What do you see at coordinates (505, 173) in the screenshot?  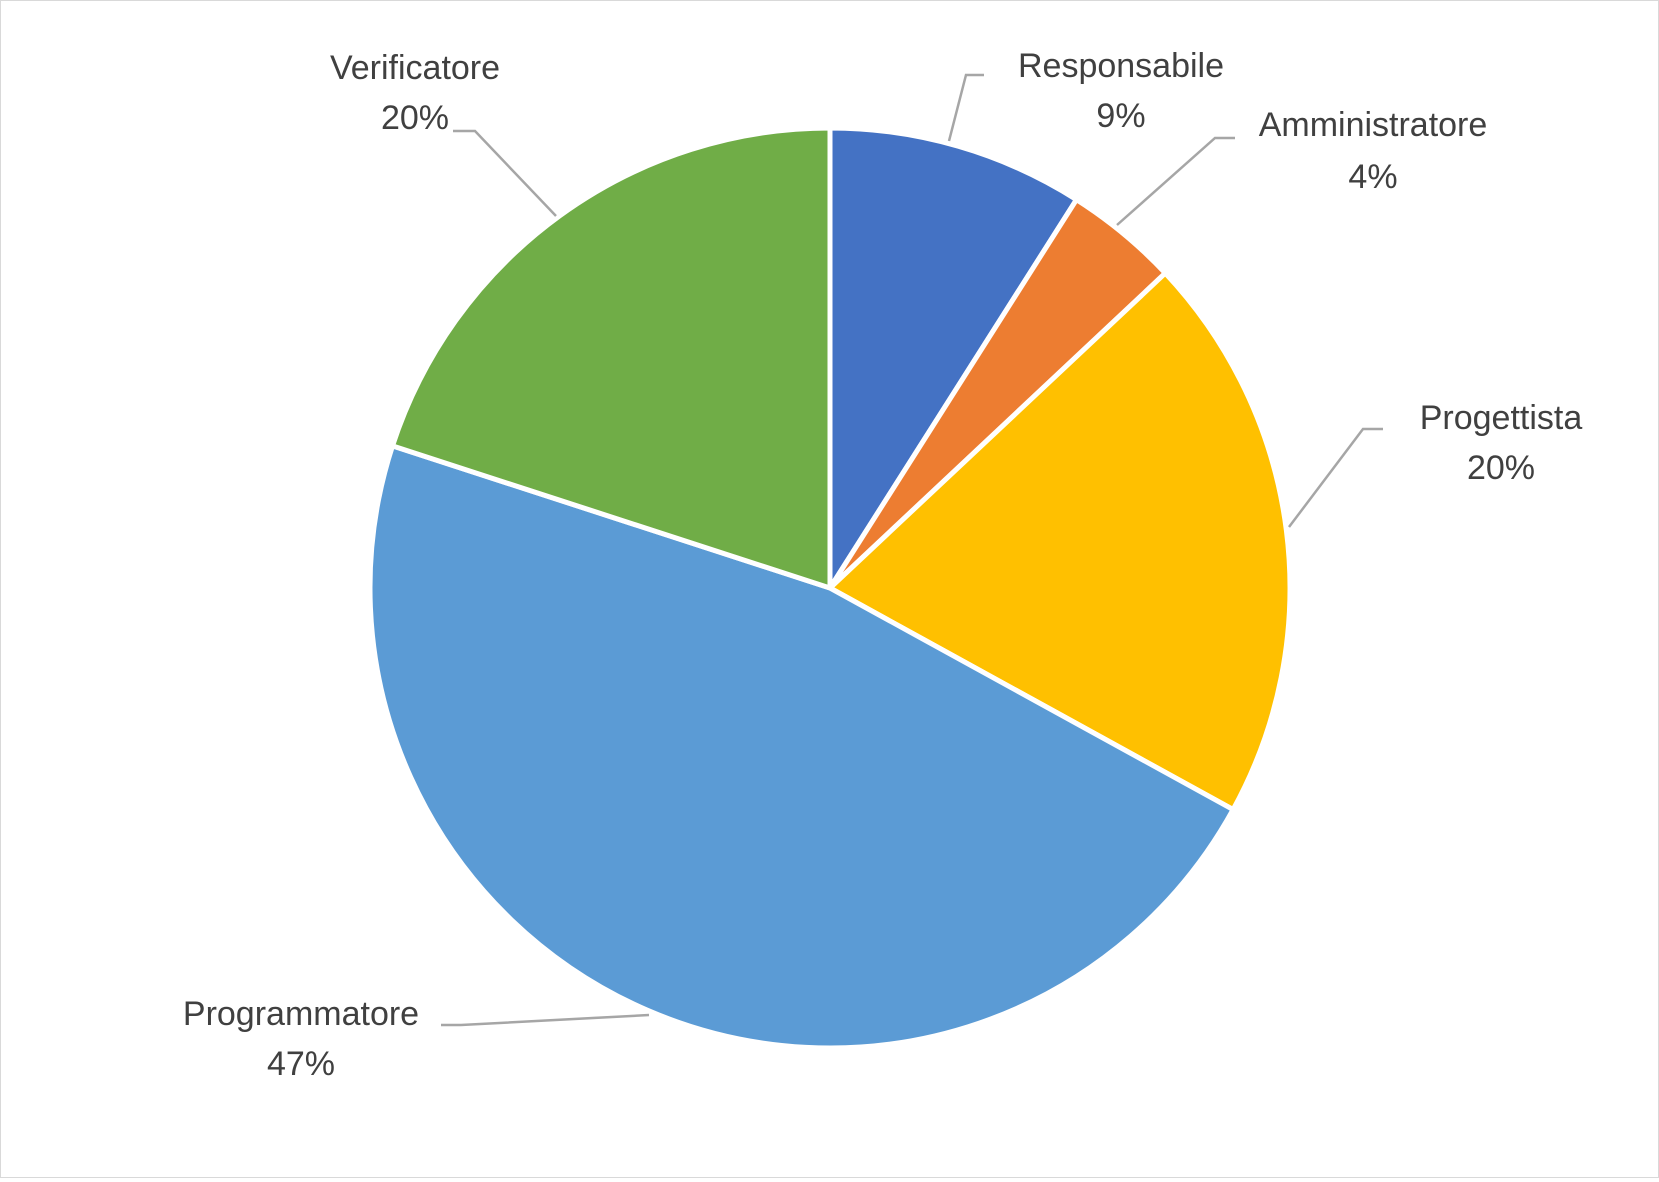 I see `leader-line-verificatore` at bounding box center [505, 173].